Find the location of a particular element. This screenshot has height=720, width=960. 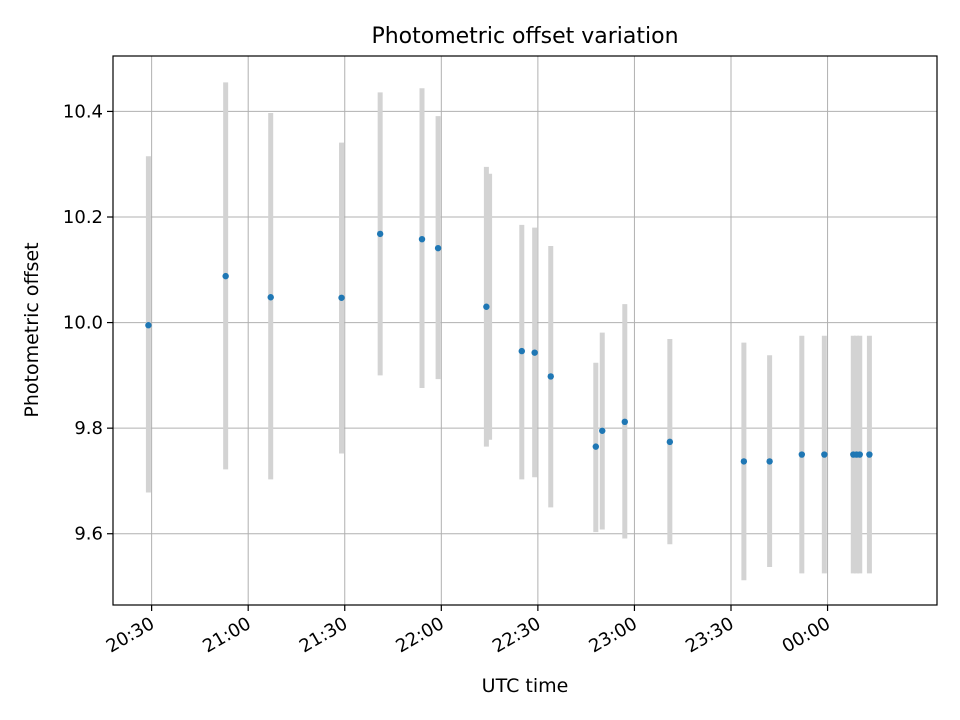

x-axis-label: UTC time is located at coordinates (525, 686).